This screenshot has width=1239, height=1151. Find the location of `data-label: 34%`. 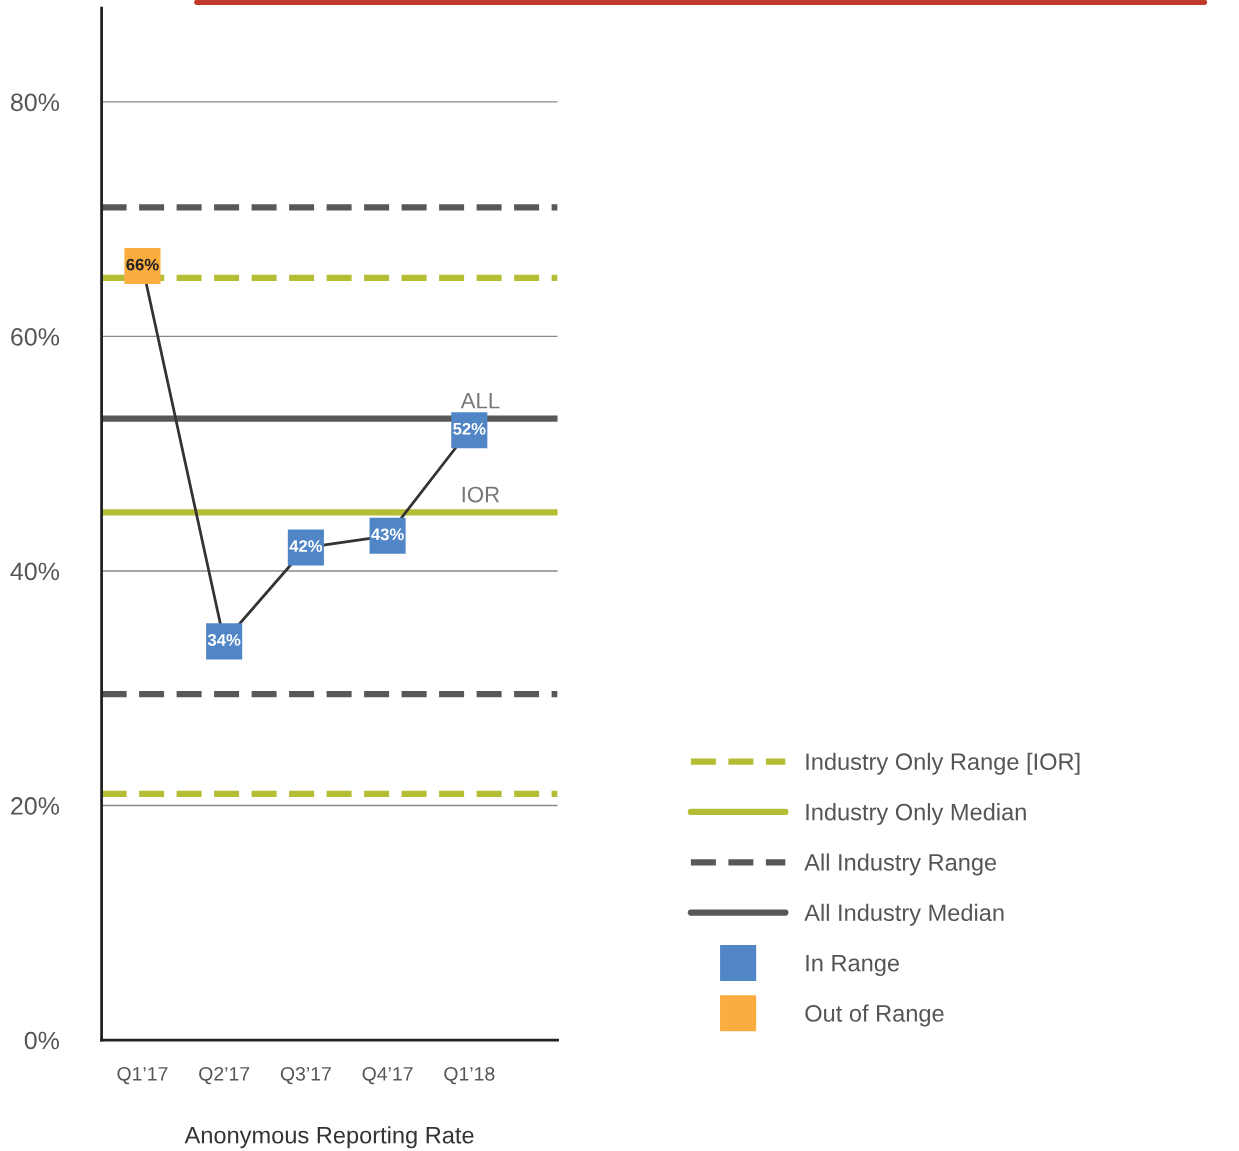

data-label: 34% is located at coordinates (224, 639).